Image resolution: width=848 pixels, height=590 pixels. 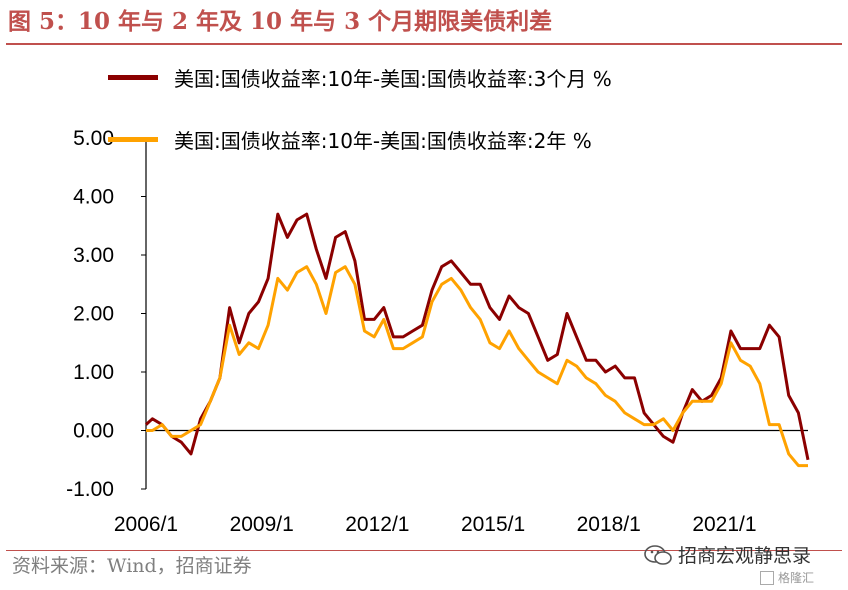 What do you see at coordinates (93, 138) in the screenshot?
I see `y-tick-label: 5.00` at bounding box center [93, 138].